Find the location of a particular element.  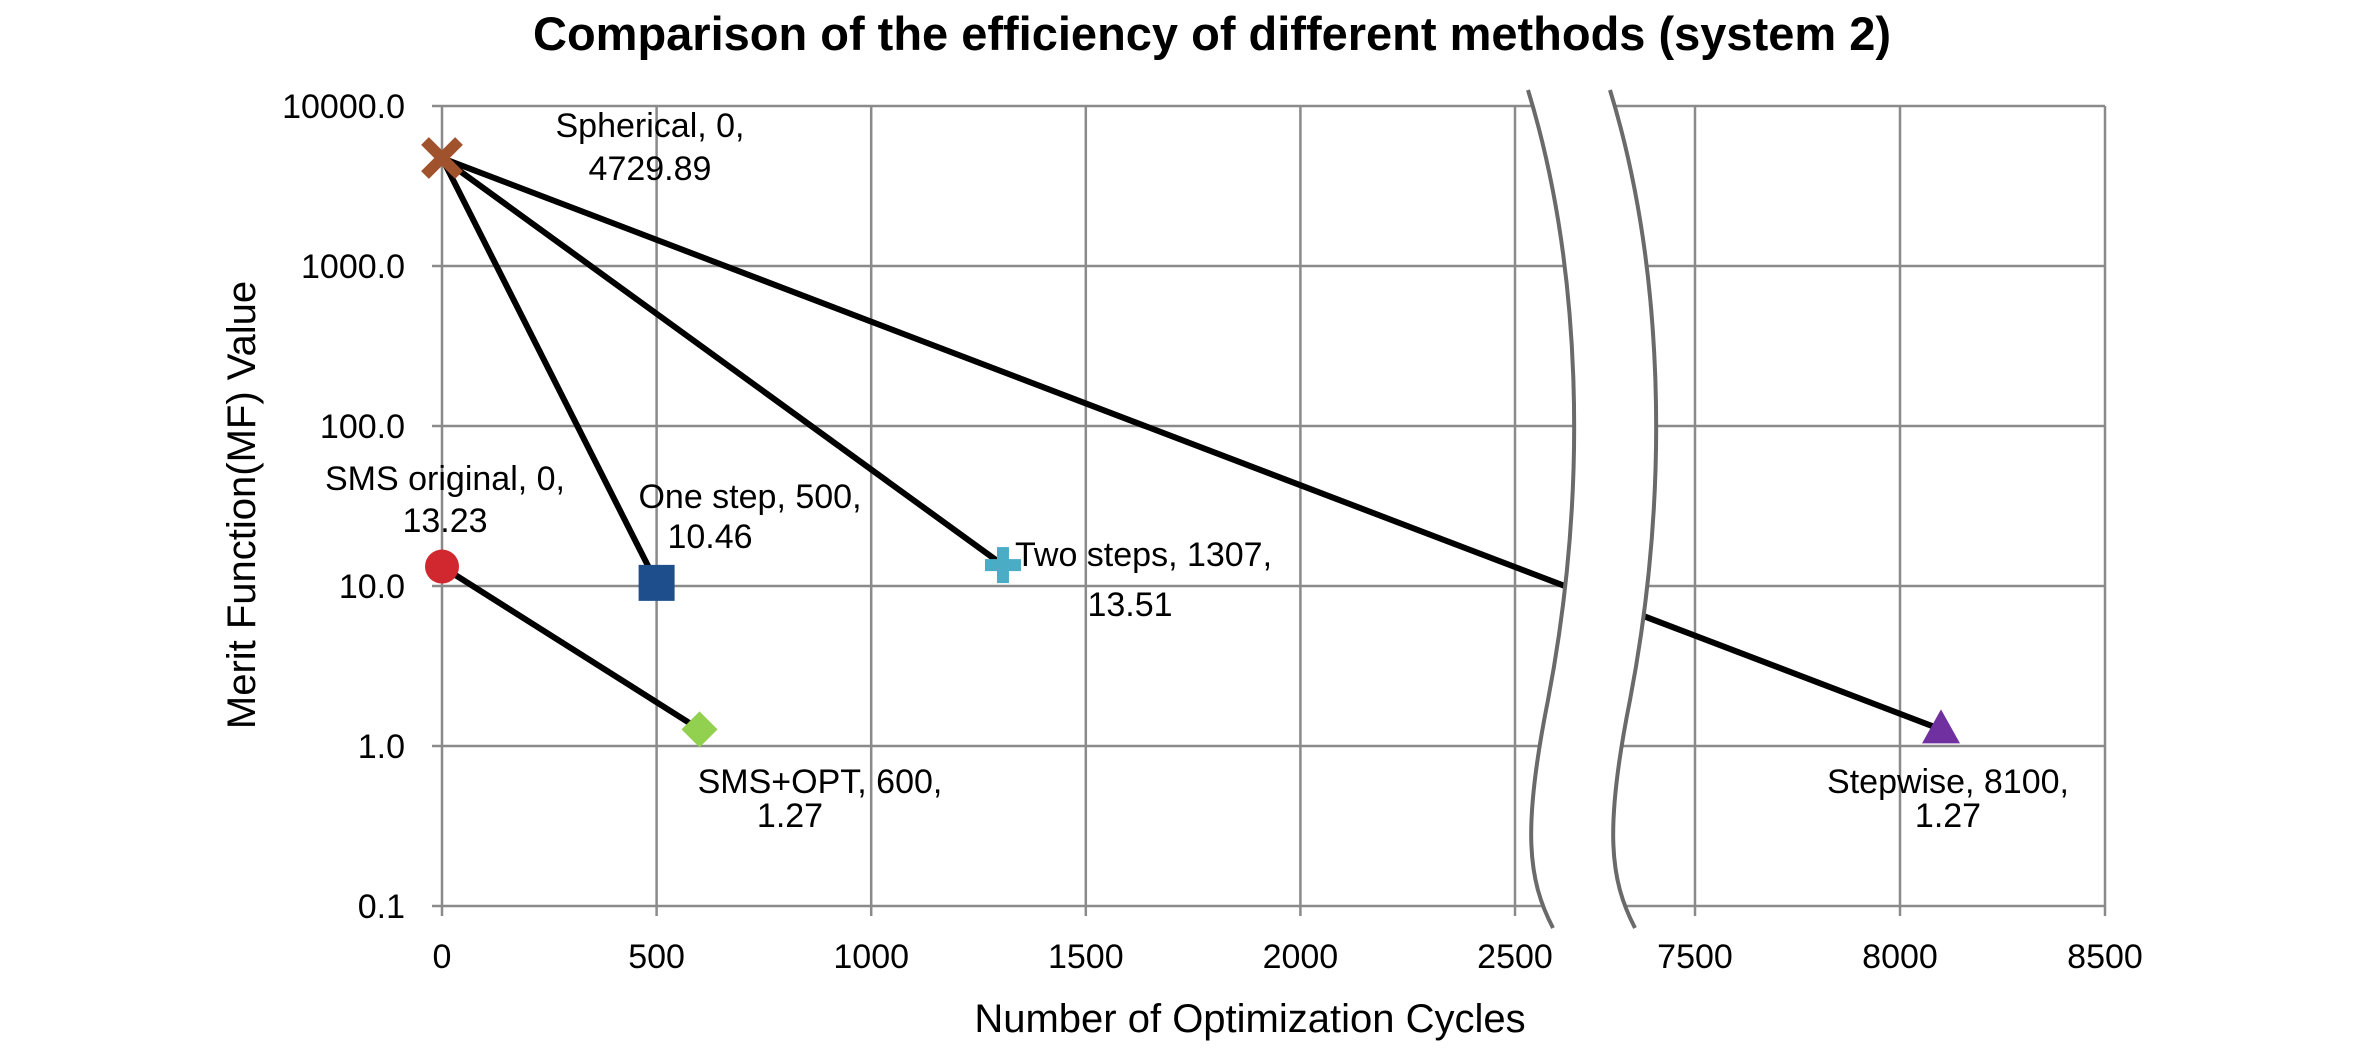

axis-break is located at coordinates (1592, 509).